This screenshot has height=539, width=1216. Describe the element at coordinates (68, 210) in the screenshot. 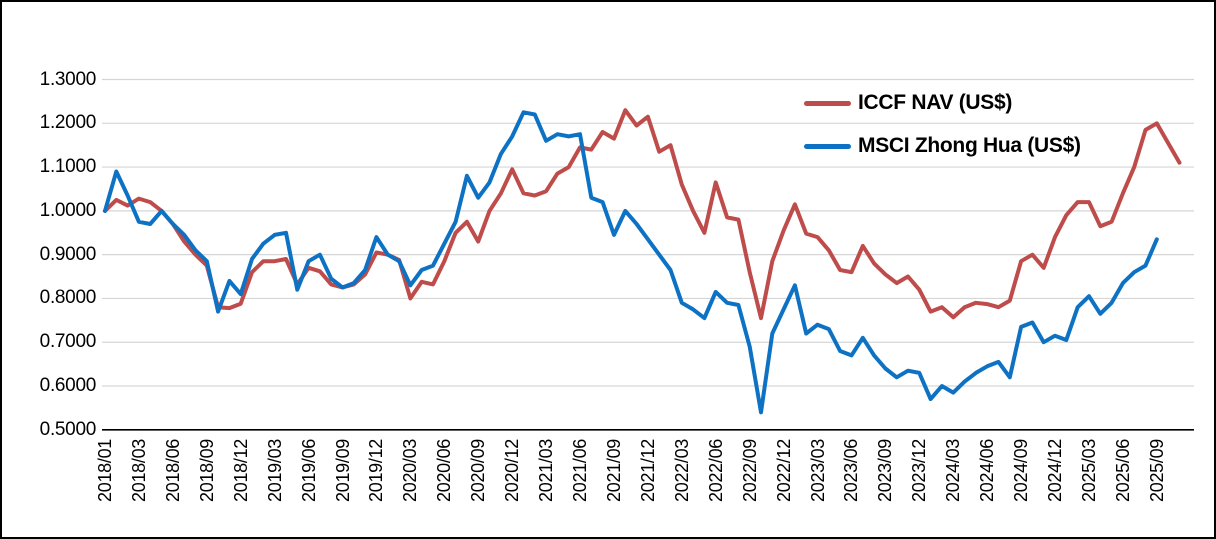

I see `y-axis-label: 1.0000` at that location.